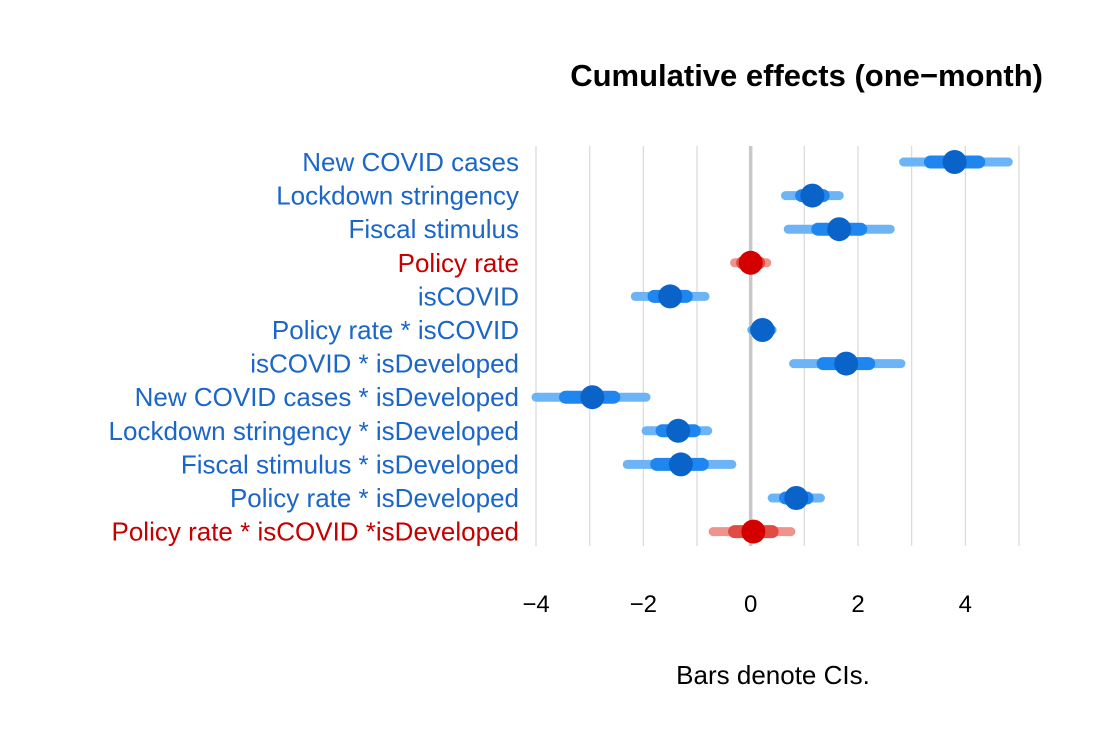  I want to click on category-label: Lockdown stringency * isDeveloped, so click(314, 431).